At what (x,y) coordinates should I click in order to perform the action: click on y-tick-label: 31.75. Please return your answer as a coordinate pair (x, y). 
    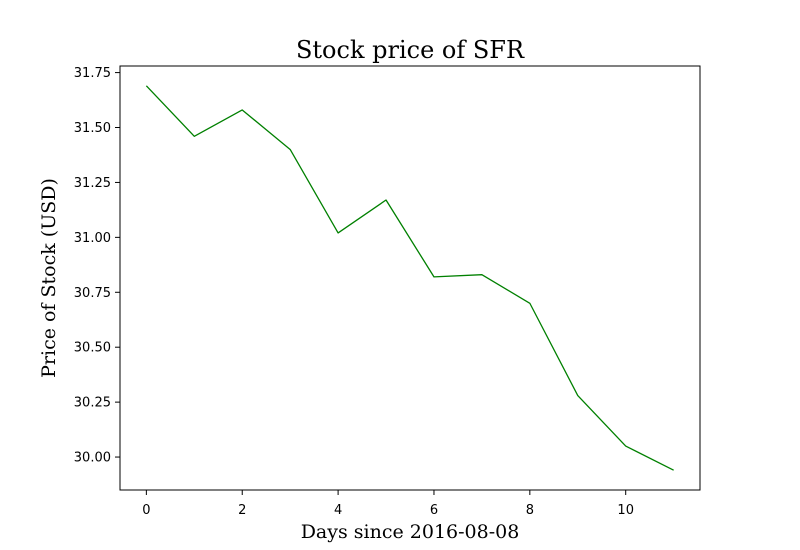
    Looking at the image, I should click on (92, 73).